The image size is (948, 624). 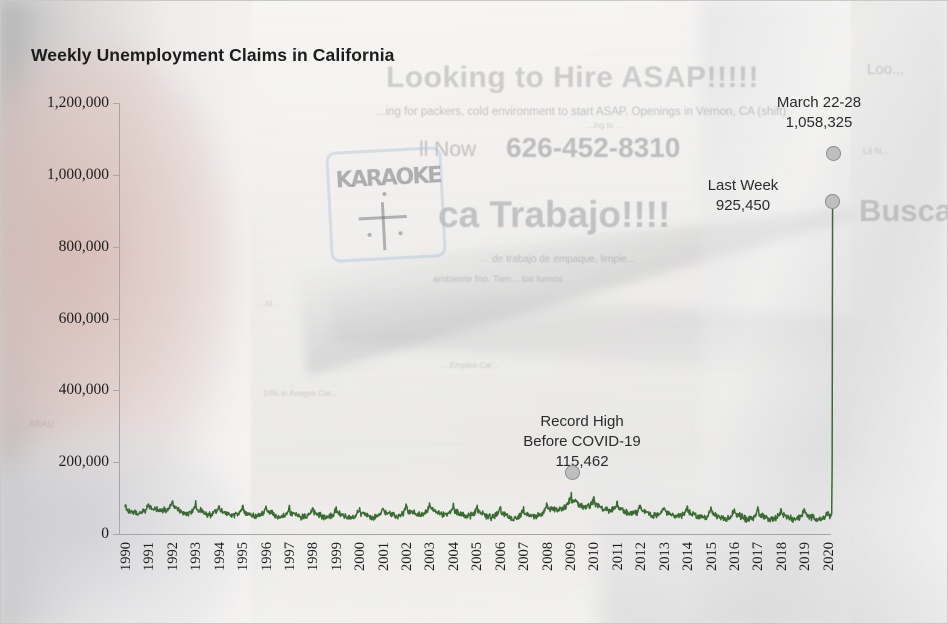 What do you see at coordinates (383, 556) in the screenshot?
I see `x-axis-tick-label: 2001` at bounding box center [383, 556].